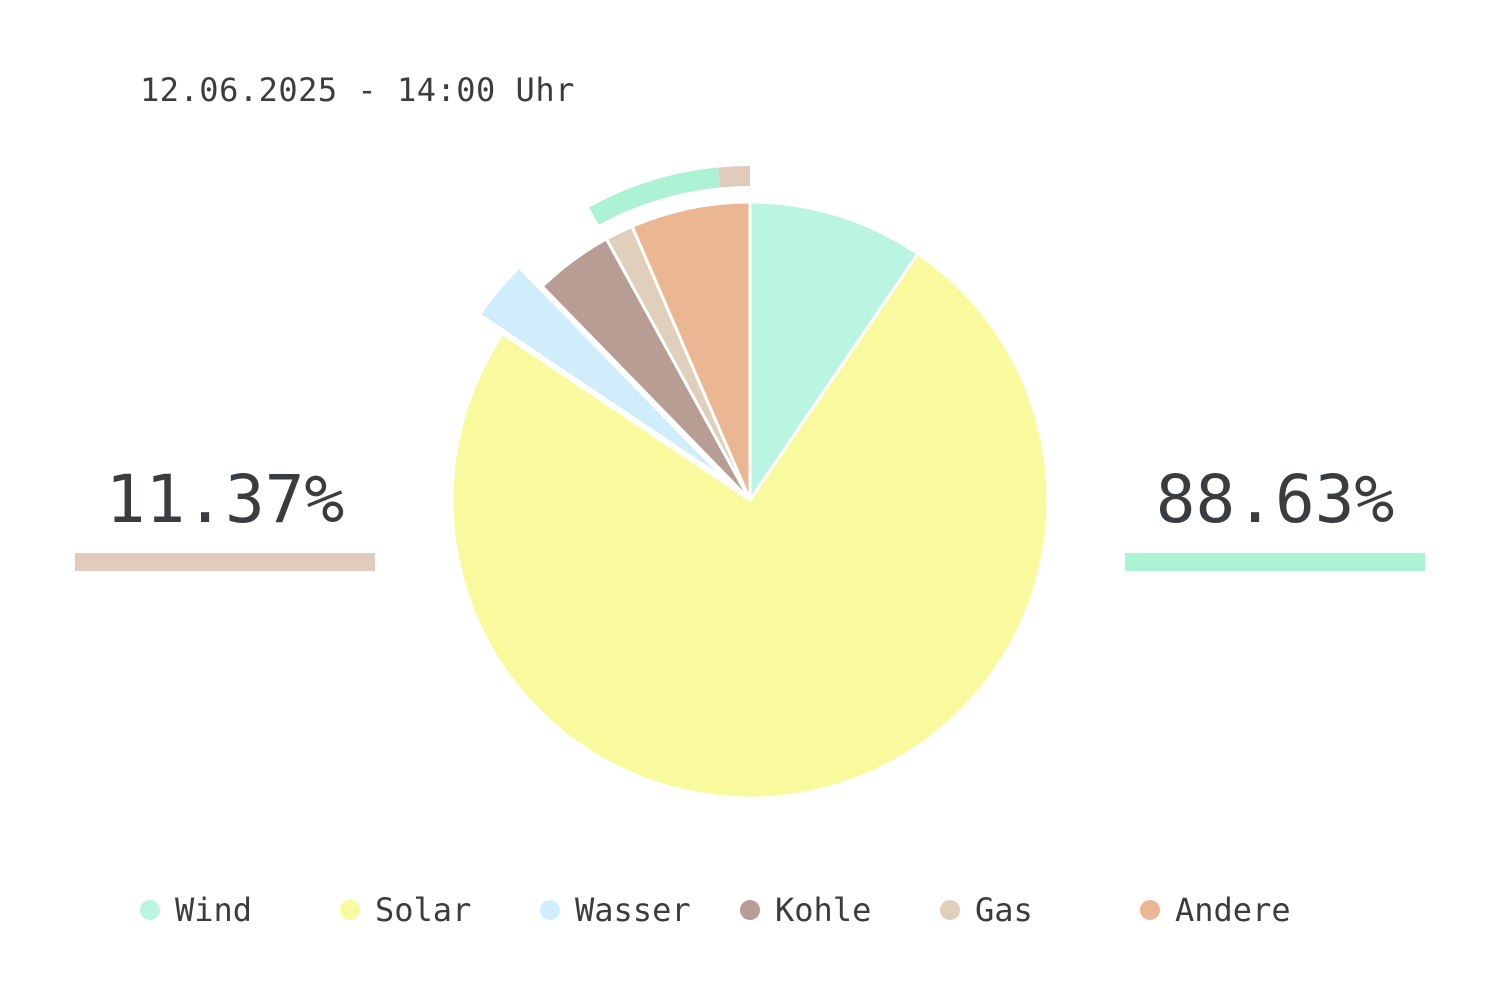  I want to click on share-left: 11.37%, so click(225, 515).